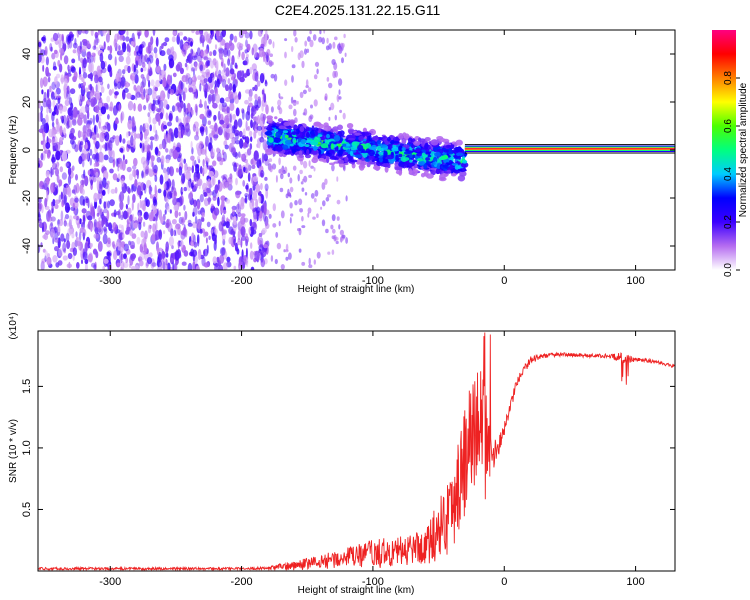 This screenshot has width=750, height=600. What do you see at coordinates (731, 174) in the screenshot?
I see `colorbar-ticks: 0.0 0.2 0.4 0.6 0.8` at bounding box center [731, 174].